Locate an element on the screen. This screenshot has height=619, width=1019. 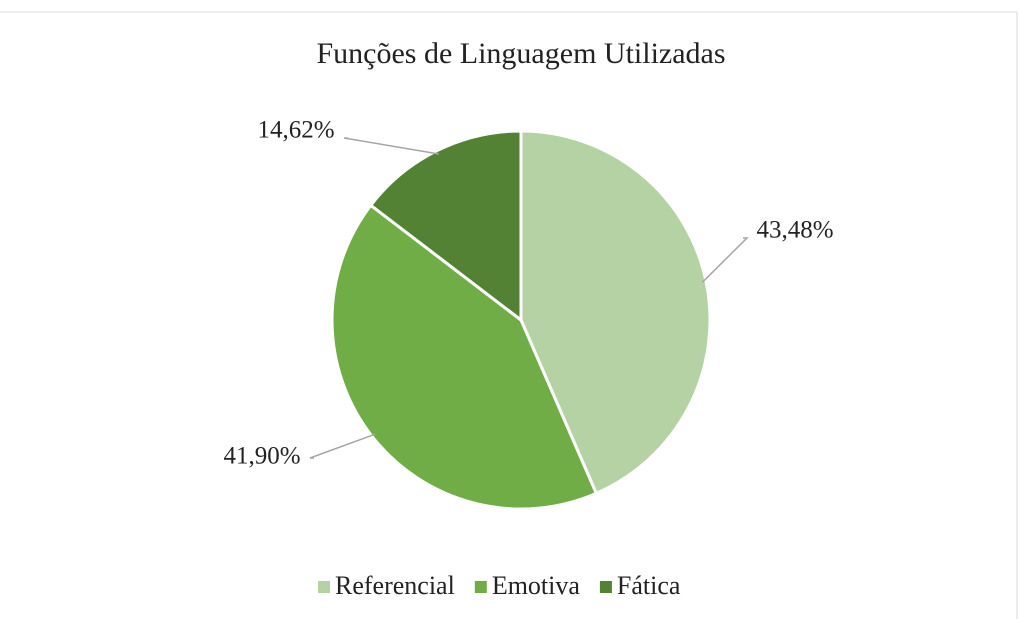
legend-label: Emotiva is located at coordinates (536, 585).